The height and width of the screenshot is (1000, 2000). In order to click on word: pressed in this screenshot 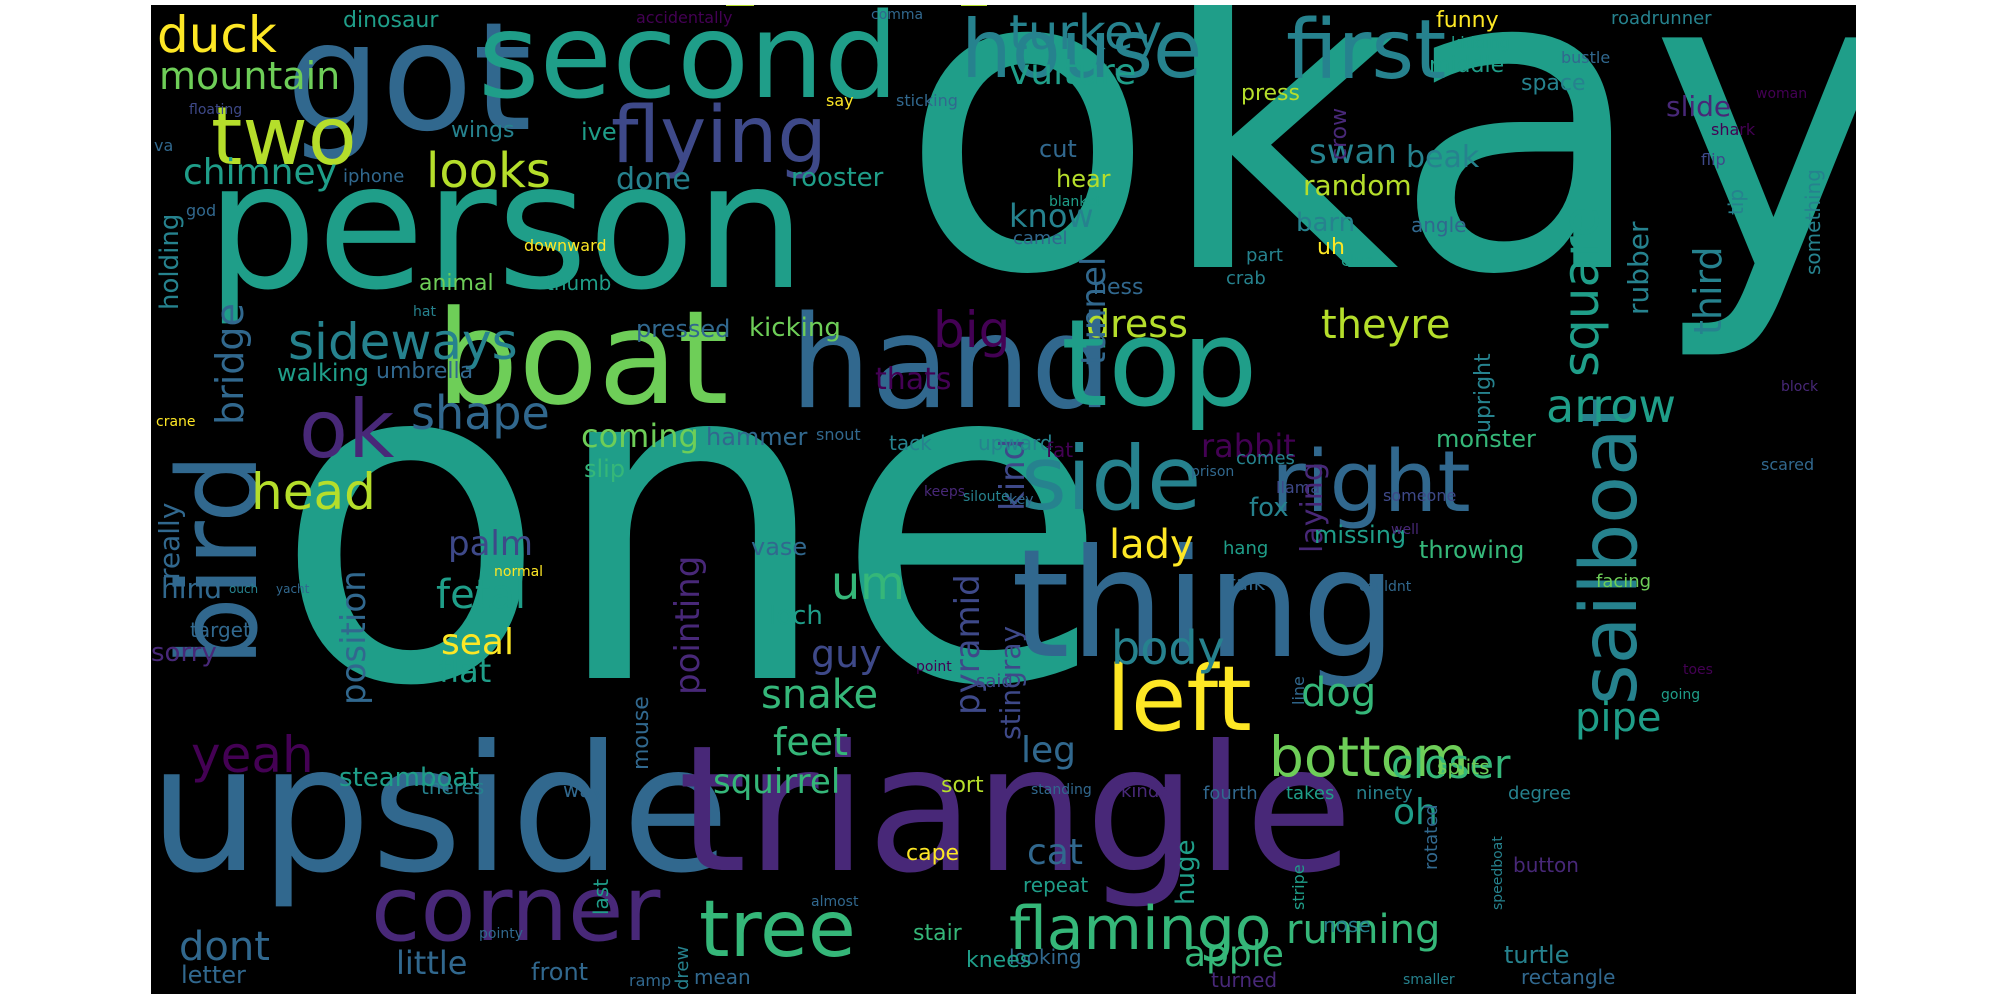, I will do `click(683, 329)`.